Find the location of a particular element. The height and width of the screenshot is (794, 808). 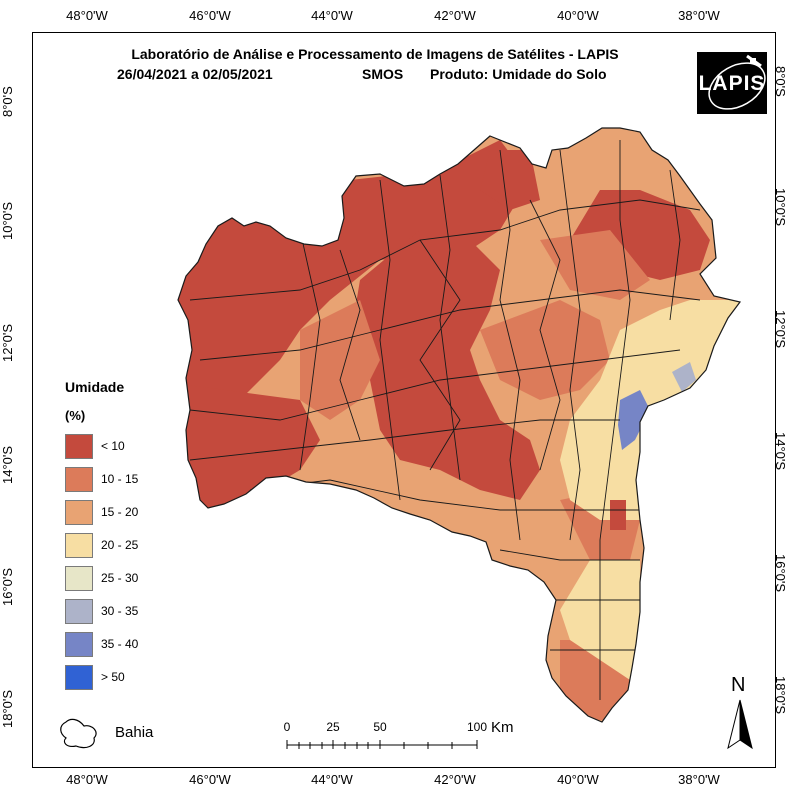

scale-bar is located at coordinates (382, 744).